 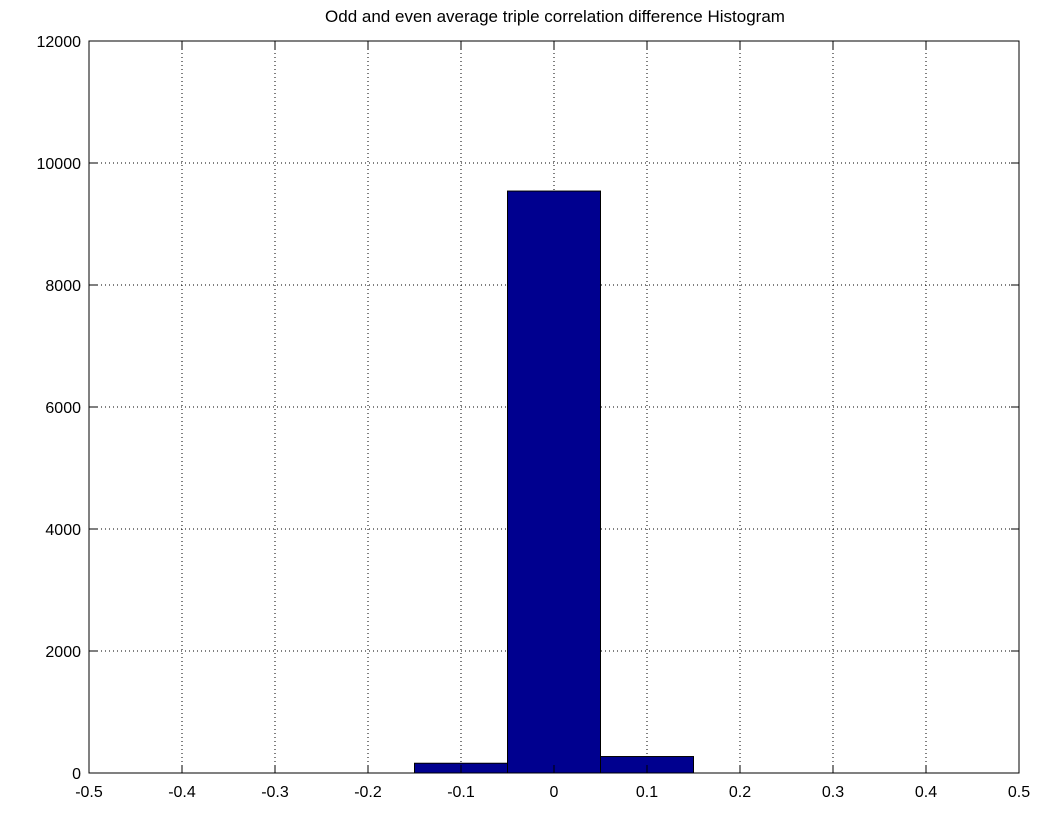 I want to click on y-tick-label: 6000, so click(x=63, y=408).